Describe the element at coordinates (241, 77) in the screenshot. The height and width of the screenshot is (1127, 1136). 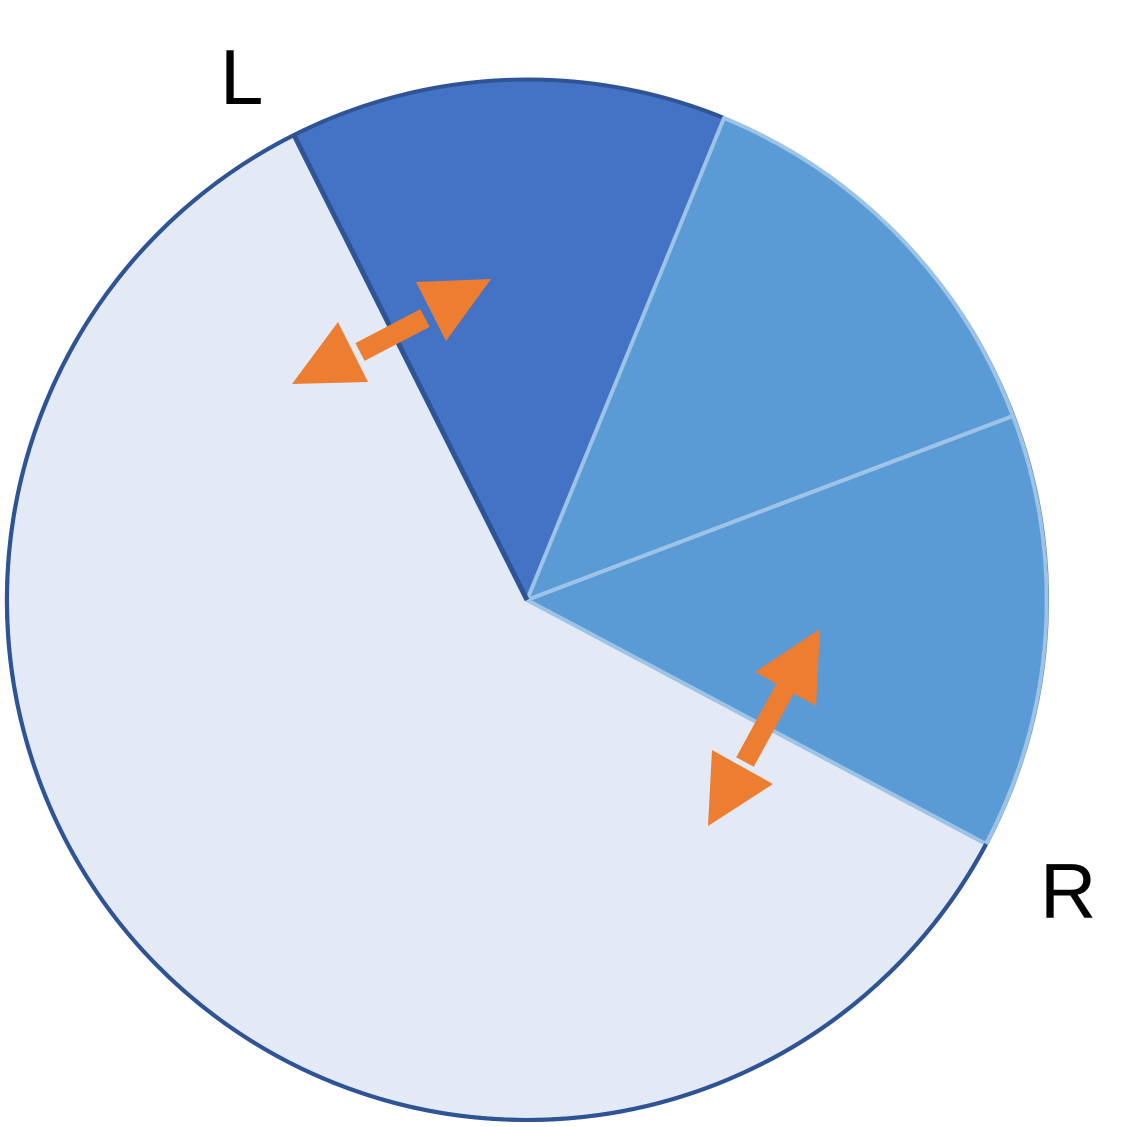
I see `left-endpoint-label: L` at that location.